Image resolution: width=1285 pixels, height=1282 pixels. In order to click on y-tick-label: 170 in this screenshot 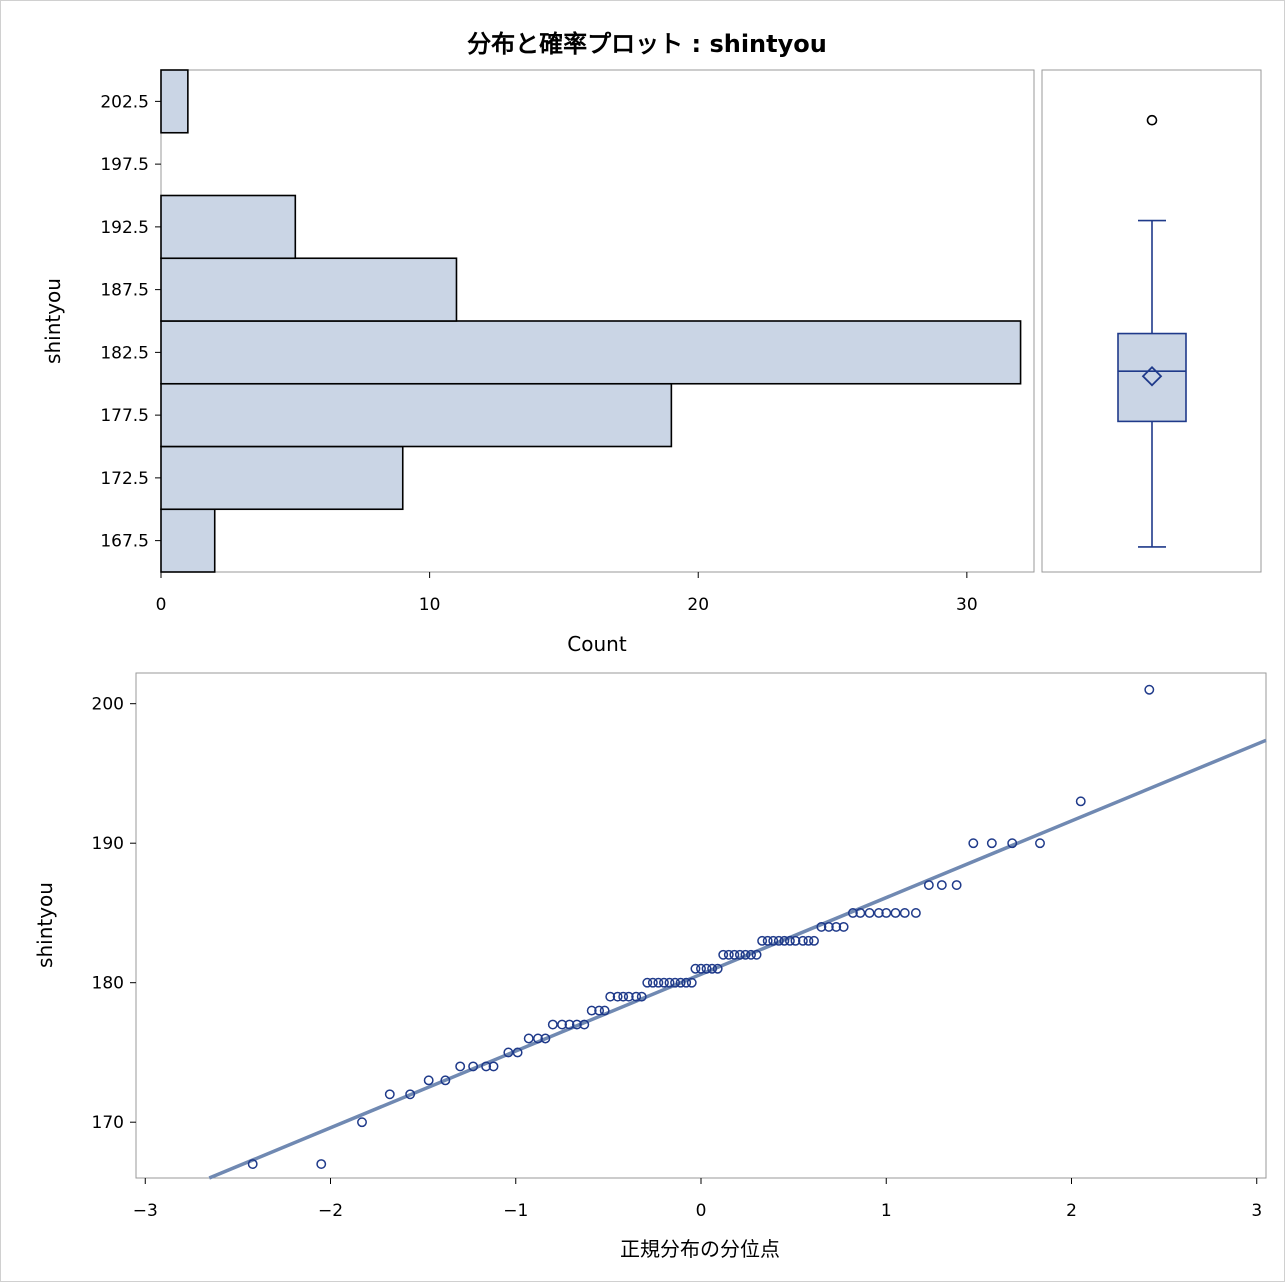, I will do `click(108, 1123)`.